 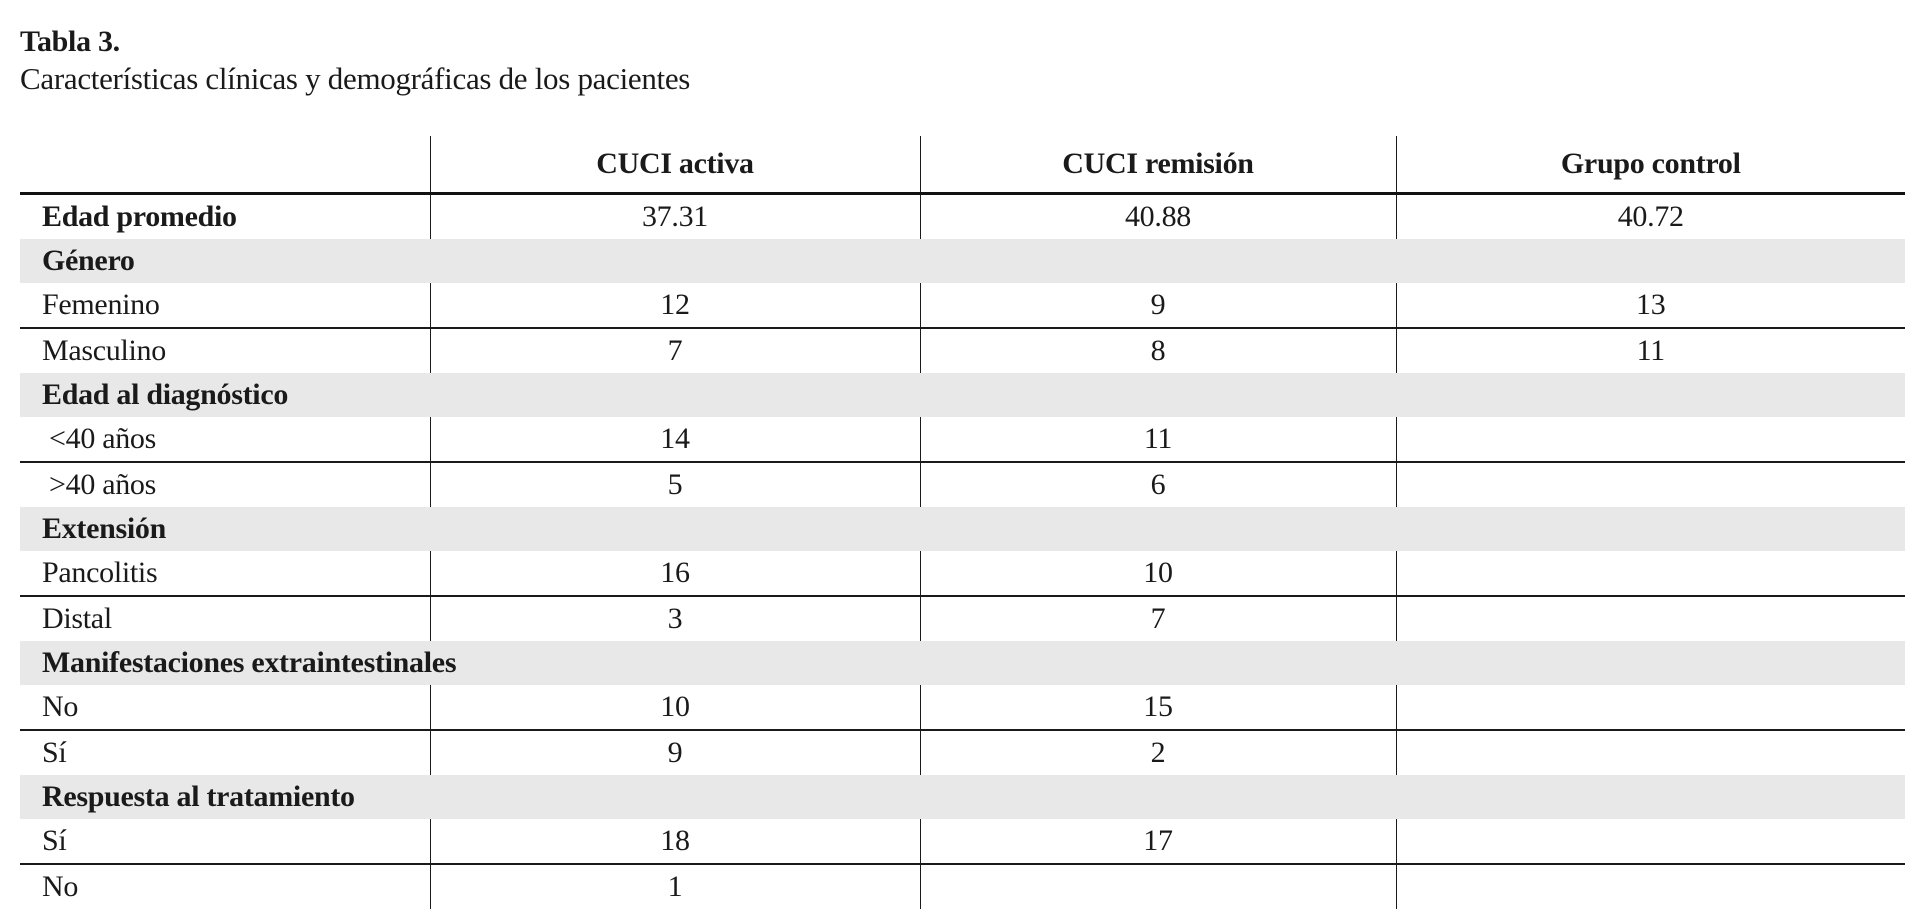 What do you see at coordinates (101, 304) in the screenshot?
I see `row-label: Femenino` at bounding box center [101, 304].